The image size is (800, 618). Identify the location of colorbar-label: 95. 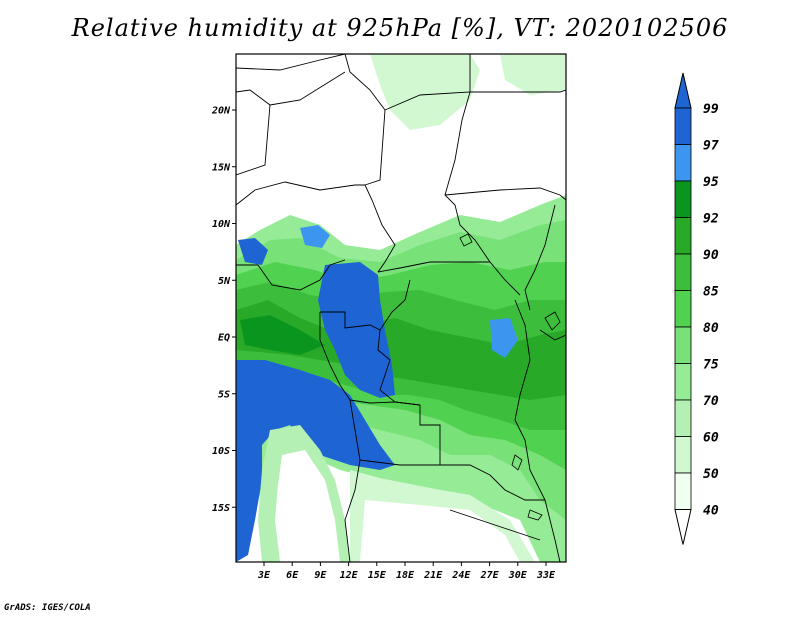
(711, 182).